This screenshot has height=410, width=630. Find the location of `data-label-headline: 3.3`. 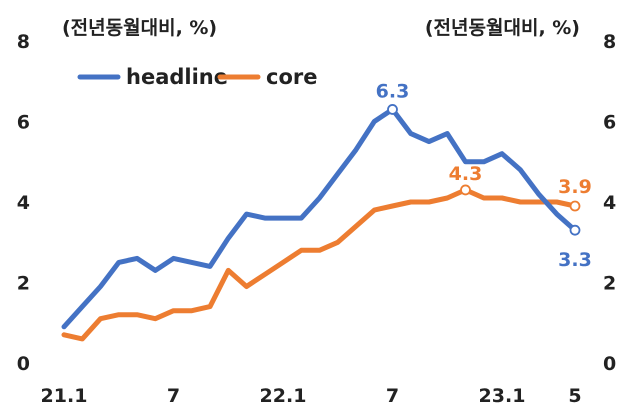

data-label-headline: 3.3 is located at coordinates (575, 260).